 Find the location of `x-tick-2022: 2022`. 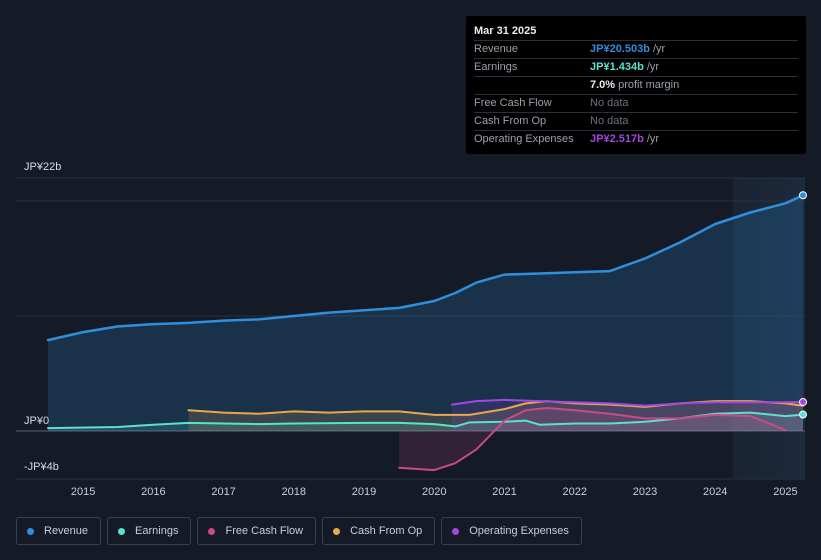

x-tick-2022: 2022 is located at coordinates (575, 492).